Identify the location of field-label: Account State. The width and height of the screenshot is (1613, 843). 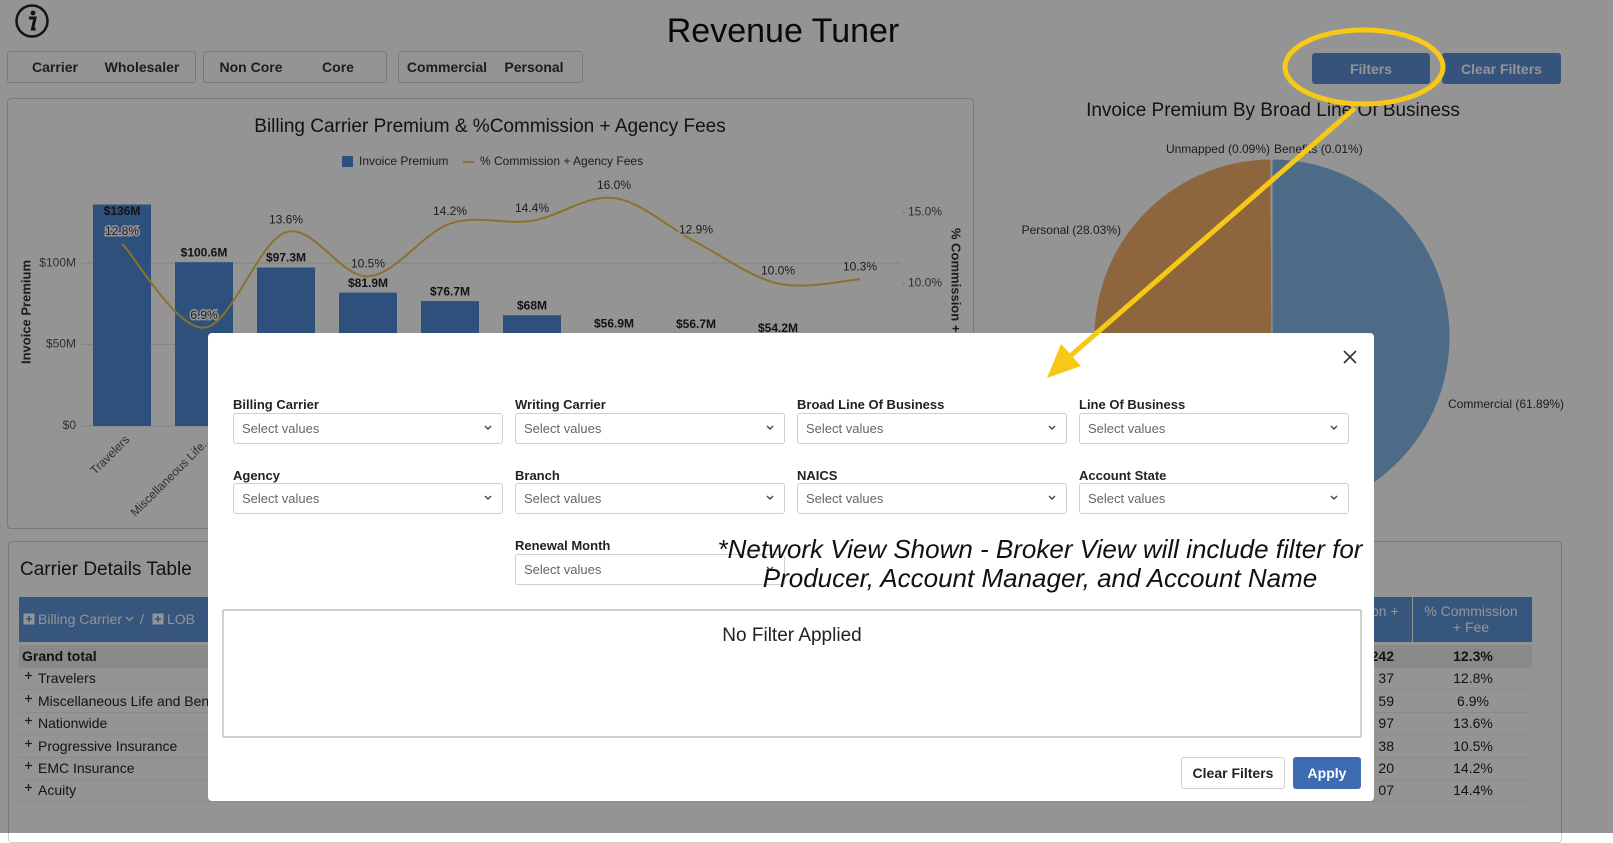
(1122, 475).